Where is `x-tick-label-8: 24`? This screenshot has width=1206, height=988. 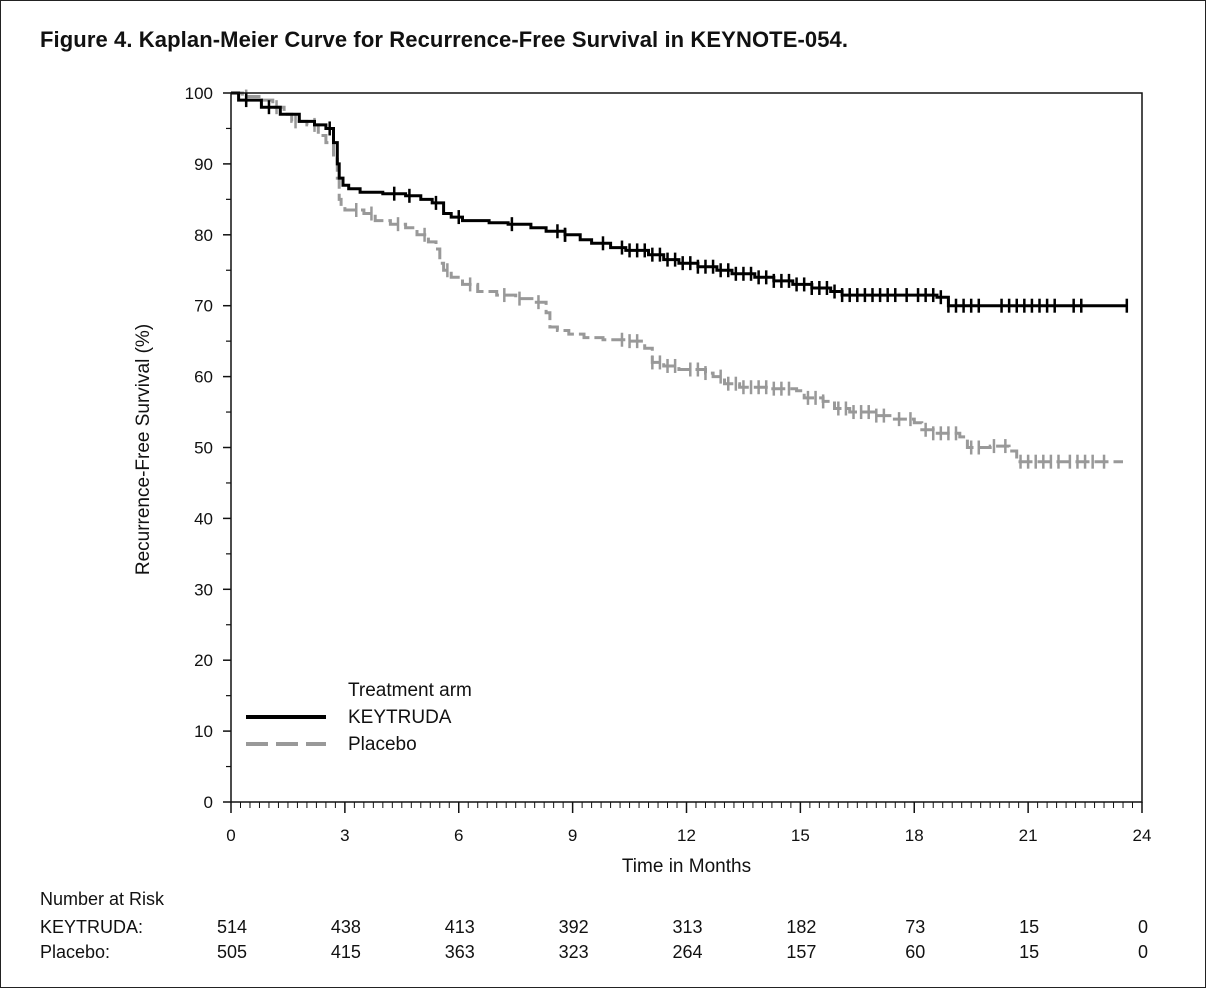 x-tick-label-8: 24 is located at coordinates (1142, 835).